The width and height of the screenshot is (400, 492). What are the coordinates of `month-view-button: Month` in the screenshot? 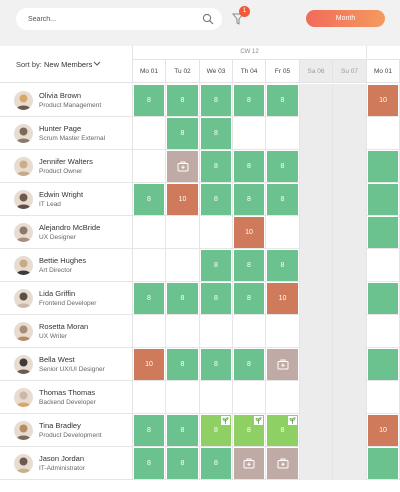 It's located at (345, 18).